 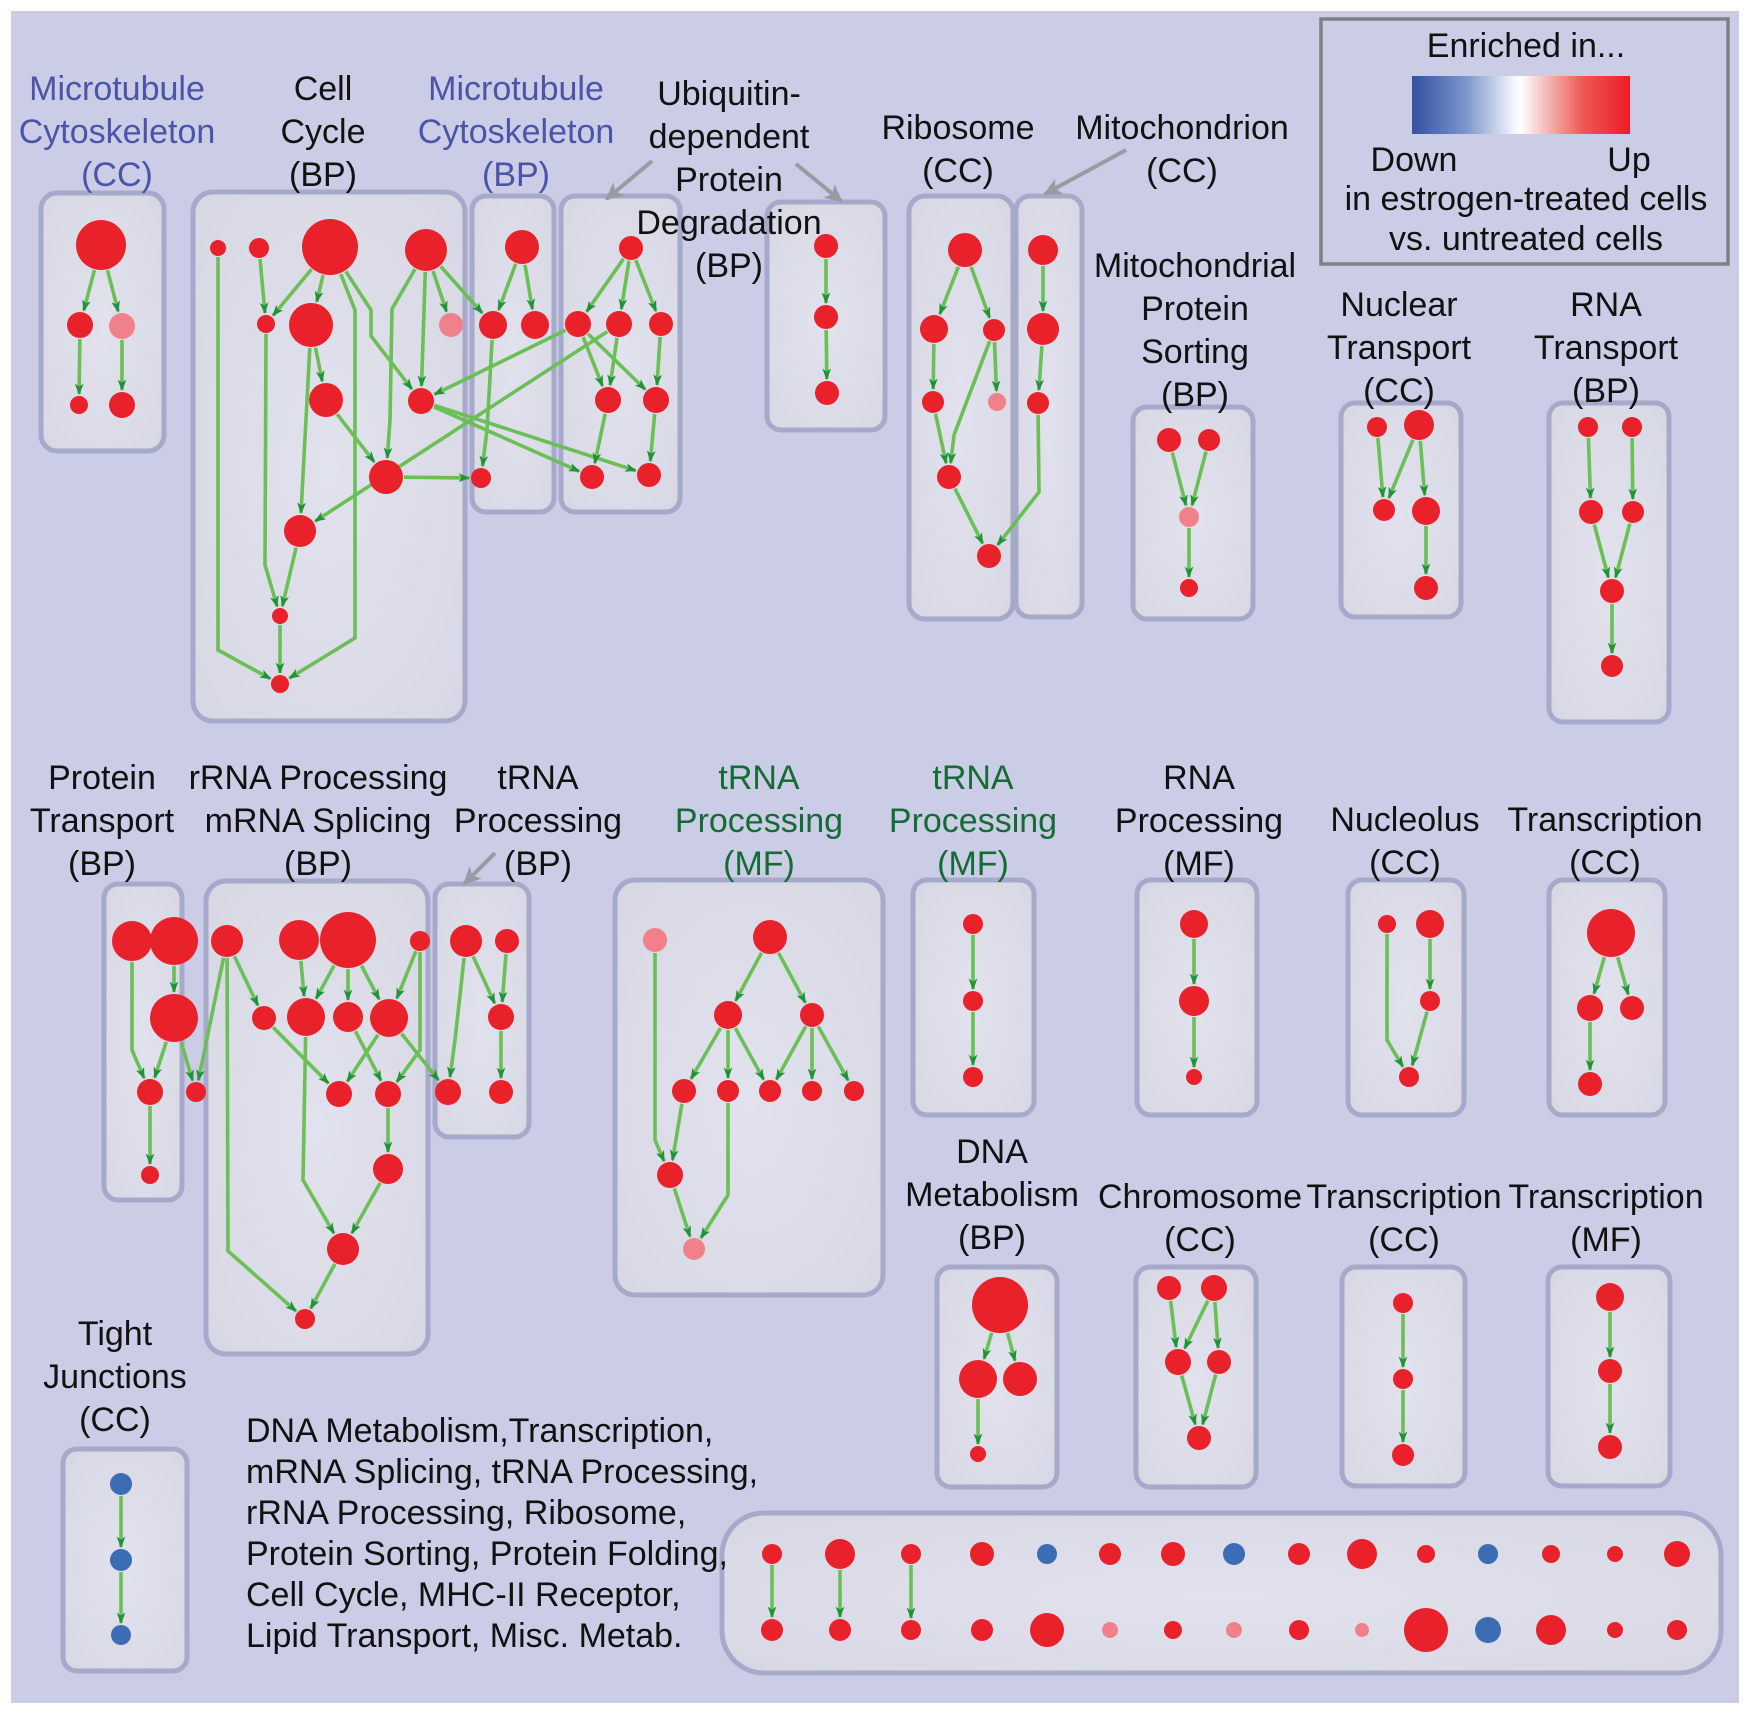 I want to click on svg-text: rRNA Processing, Ribosome,, so click(x=466, y=1513).